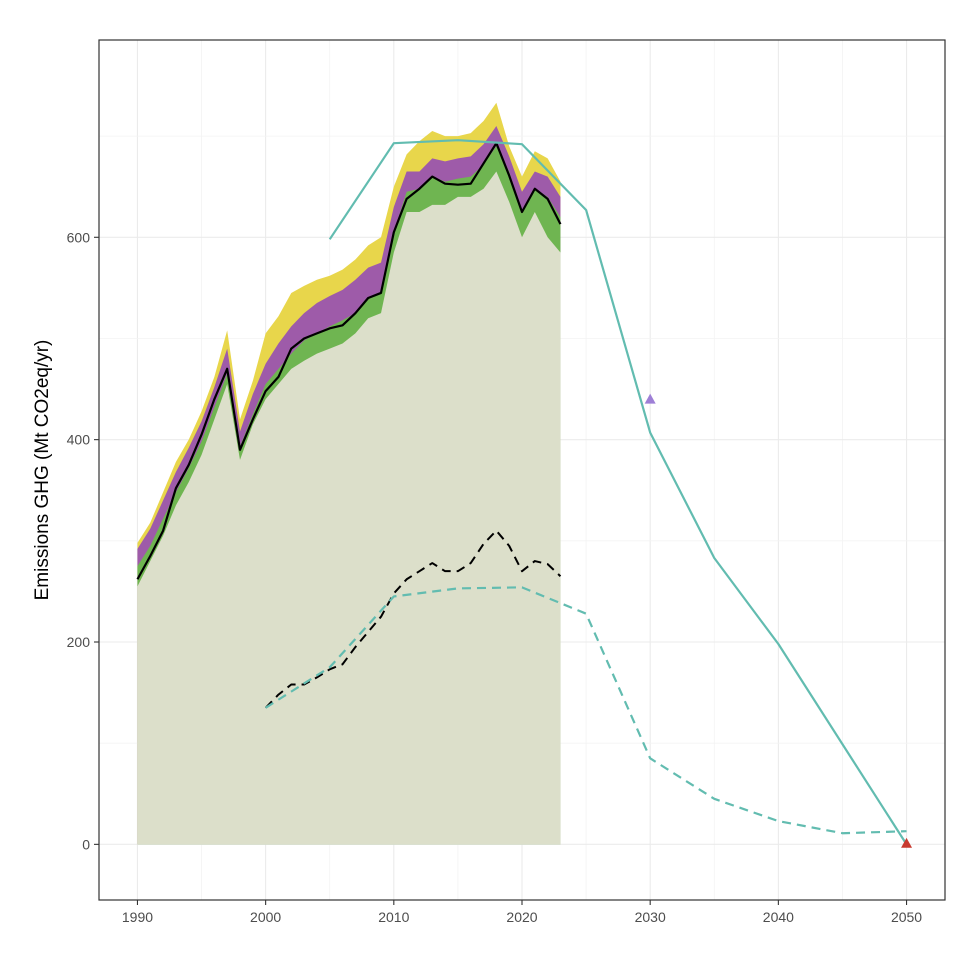 The image size is (972, 955). I want to click on markers, so click(778, 620).